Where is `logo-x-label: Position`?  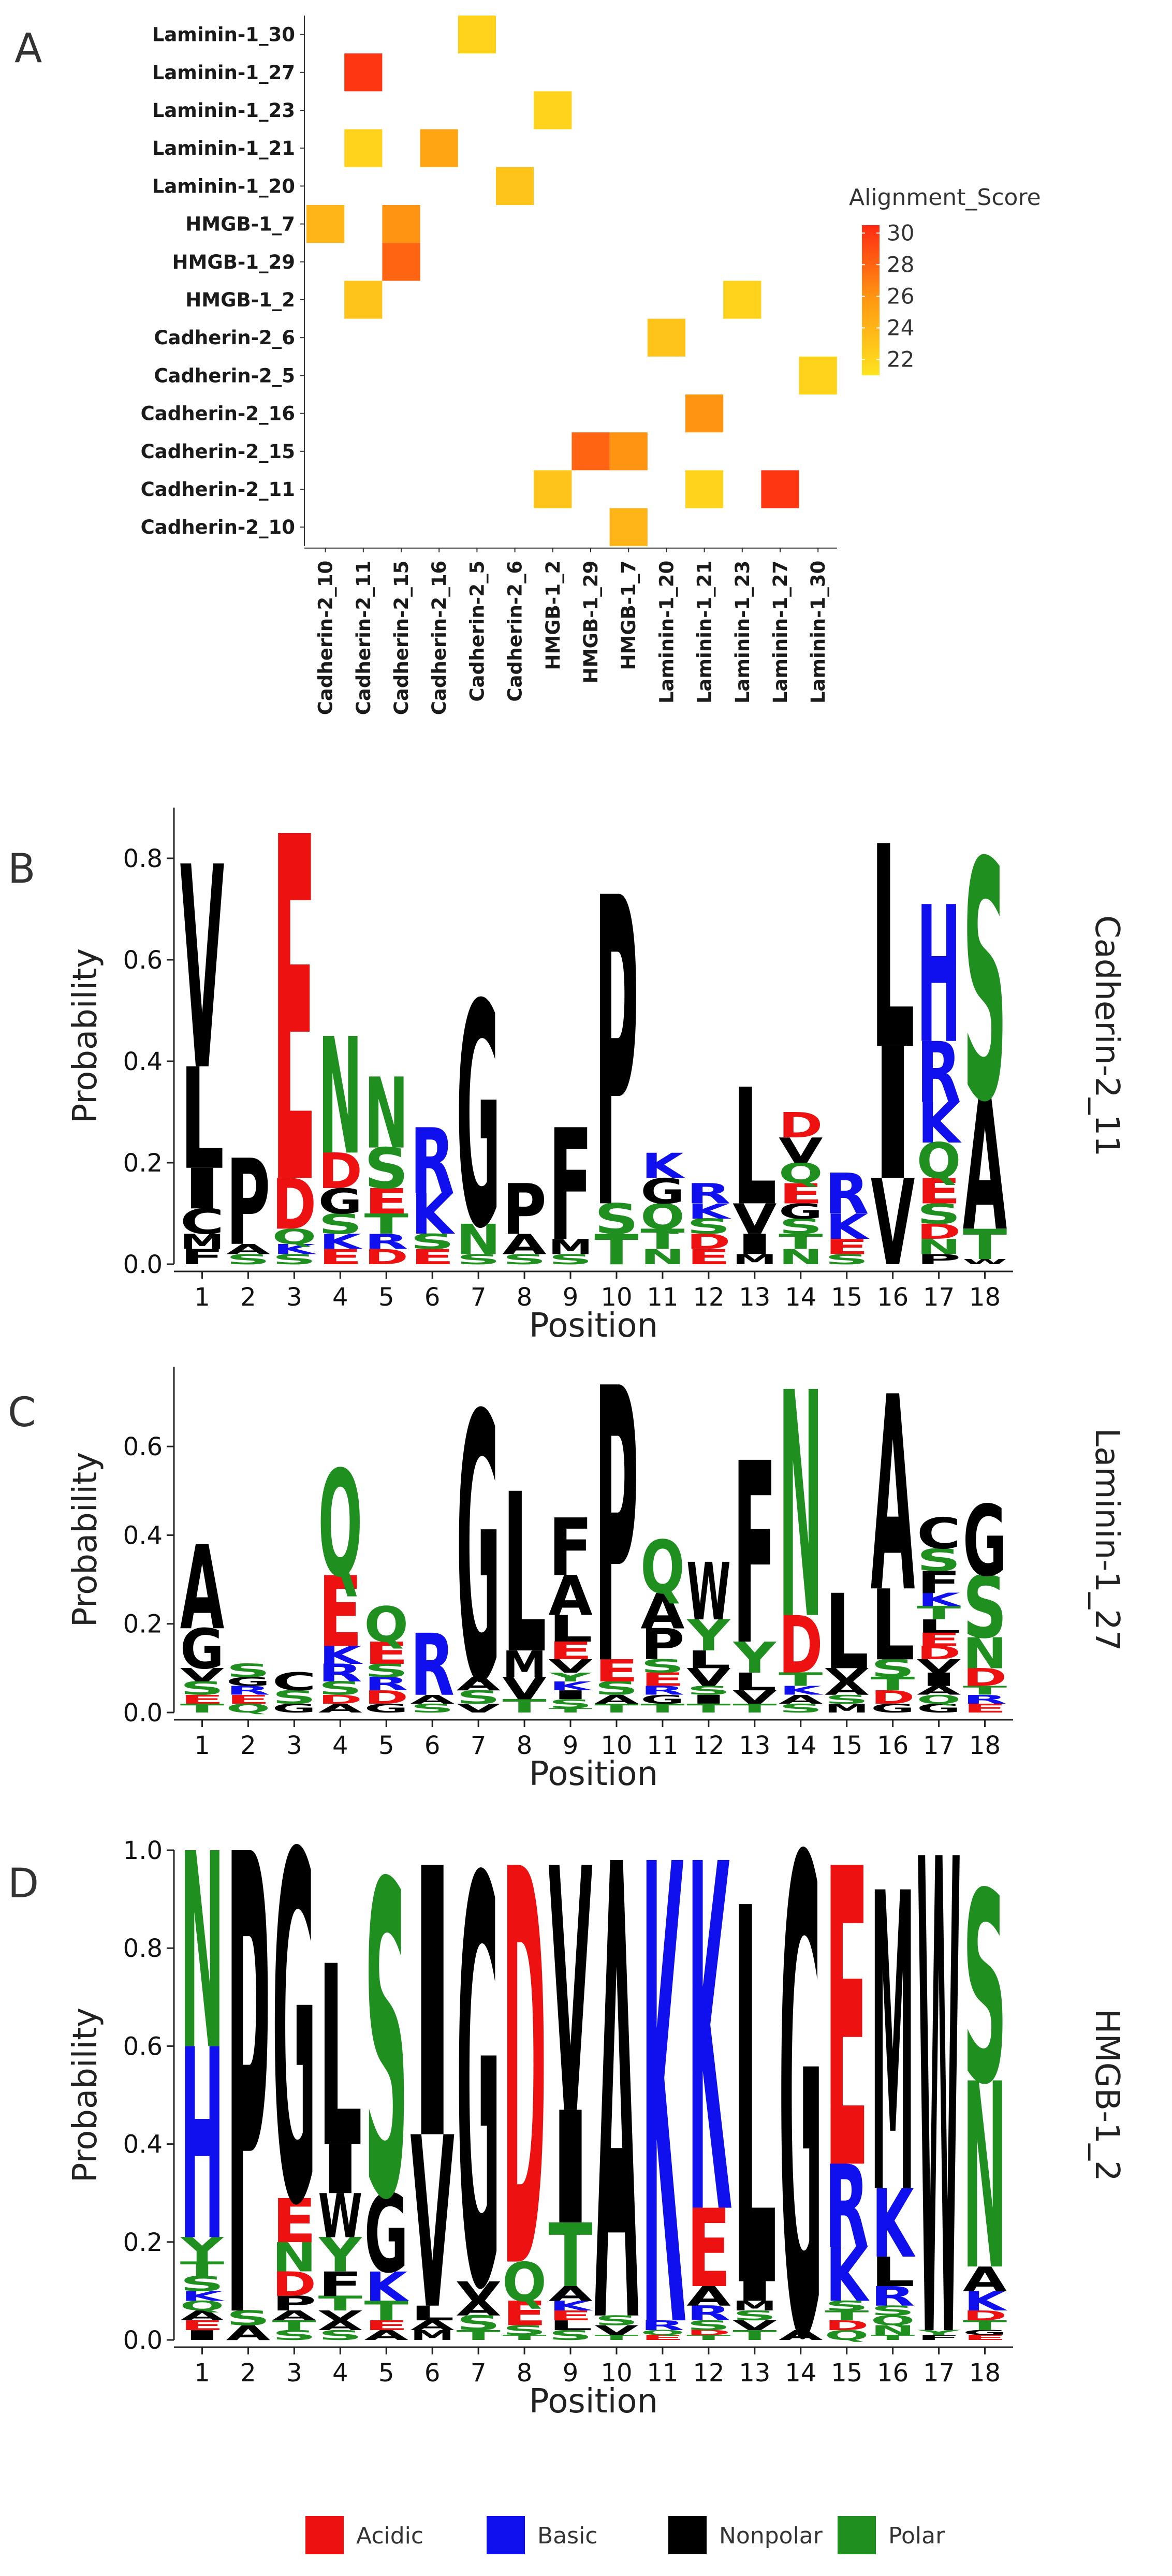 logo-x-label: Position is located at coordinates (593, 1774).